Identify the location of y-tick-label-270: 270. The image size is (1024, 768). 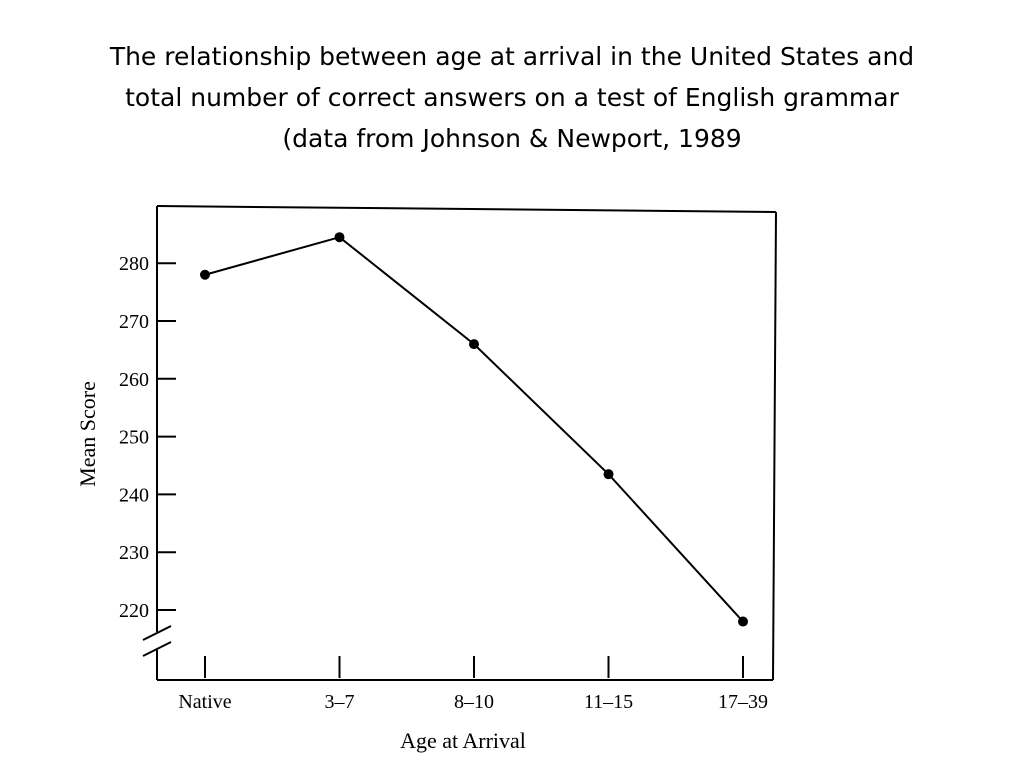
(134, 322).